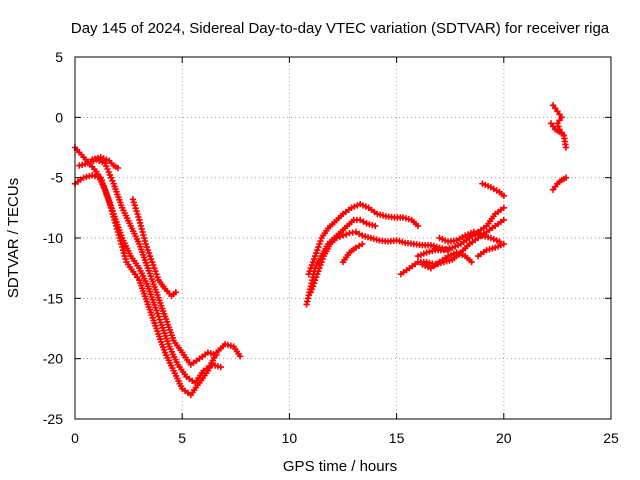 The width and height of the screenshot is (640, 480). Describe the element at coordinates (105, 163) in the screenshot. I see `series-arc-d` at that location.